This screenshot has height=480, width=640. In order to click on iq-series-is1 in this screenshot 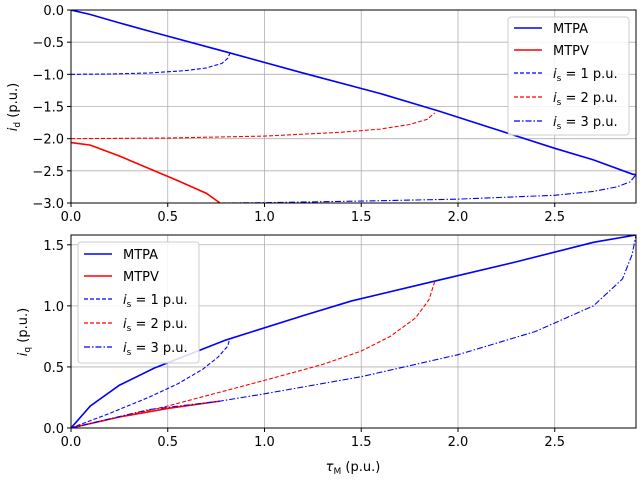, I will do `click(151, 383)`.